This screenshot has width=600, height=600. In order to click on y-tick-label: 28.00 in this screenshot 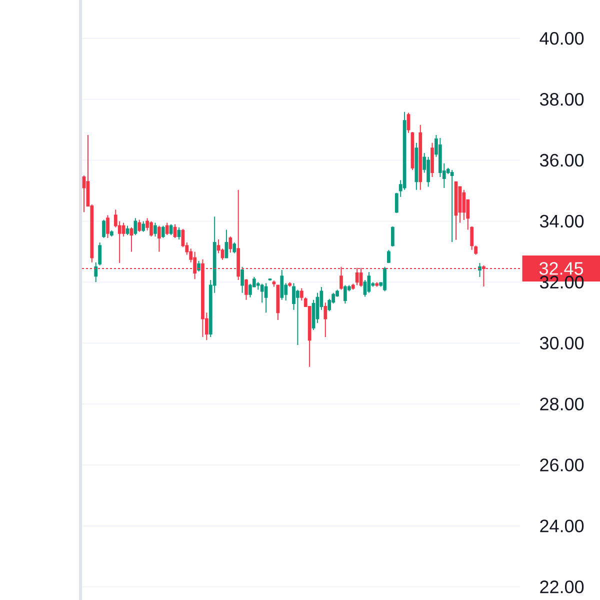, I will do `click(562, 404)`.